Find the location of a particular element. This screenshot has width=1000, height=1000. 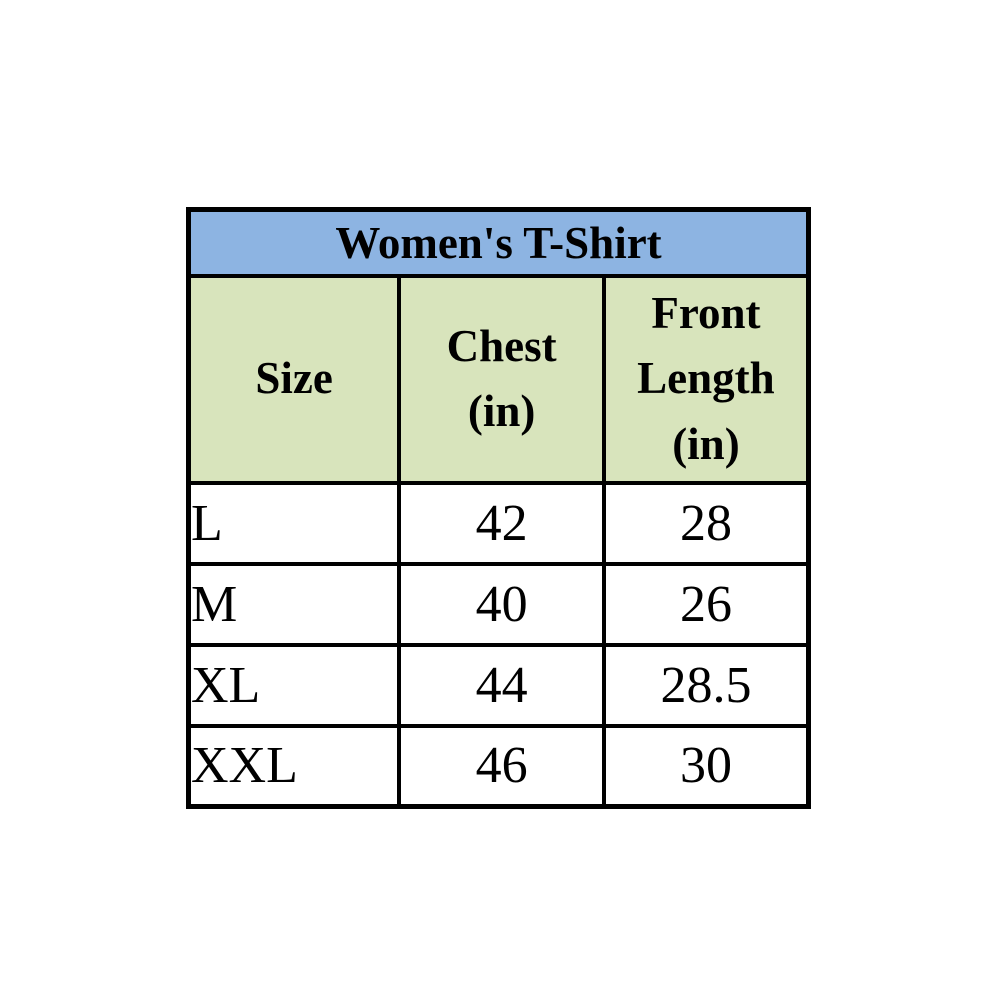

front-length-cell: 30 is located at coordinates (706, 766).